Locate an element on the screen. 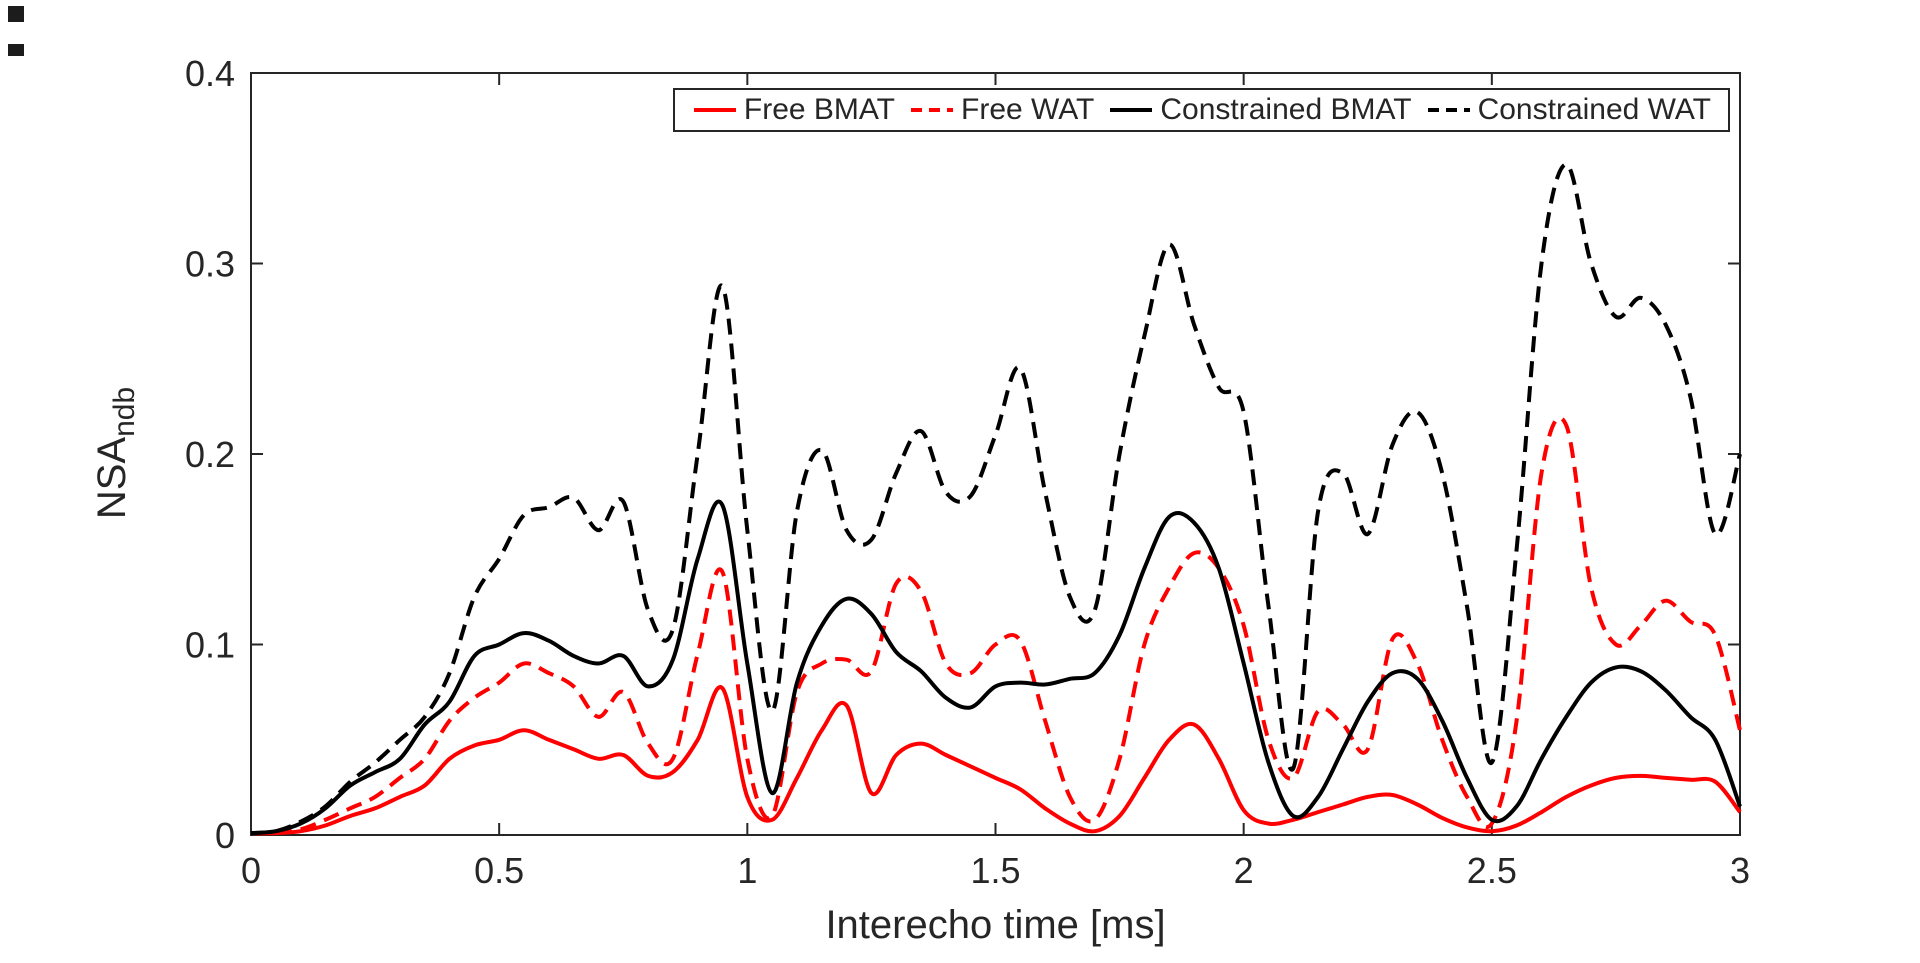  y-tick-label: 0.2 is located at coordinates (210, 454).